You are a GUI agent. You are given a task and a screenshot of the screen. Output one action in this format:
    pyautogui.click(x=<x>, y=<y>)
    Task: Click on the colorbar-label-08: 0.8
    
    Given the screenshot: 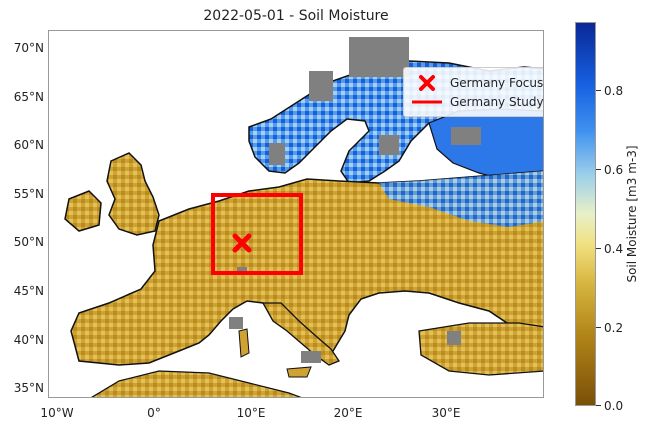 What is the action you would take?
    pyautogui.click(x=614, y=91)
    